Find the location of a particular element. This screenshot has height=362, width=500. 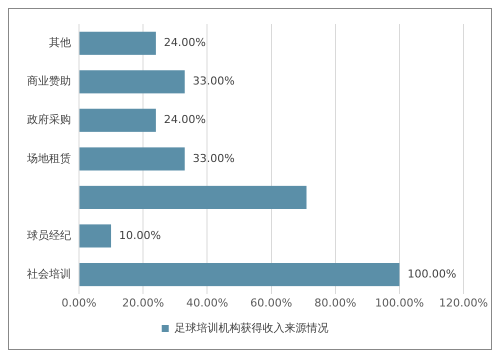

x-tick-label: 40.00% is located at coordinates (207, 303).